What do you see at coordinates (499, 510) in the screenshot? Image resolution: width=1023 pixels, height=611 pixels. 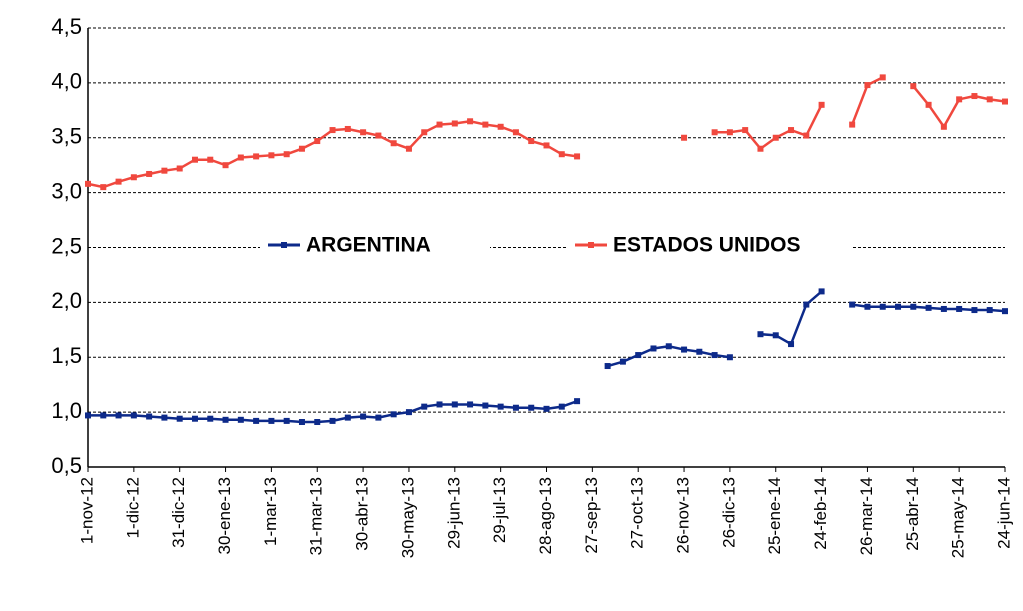 I see `x-tick-label: 29-jul-13` at bounding box center [499, 510].